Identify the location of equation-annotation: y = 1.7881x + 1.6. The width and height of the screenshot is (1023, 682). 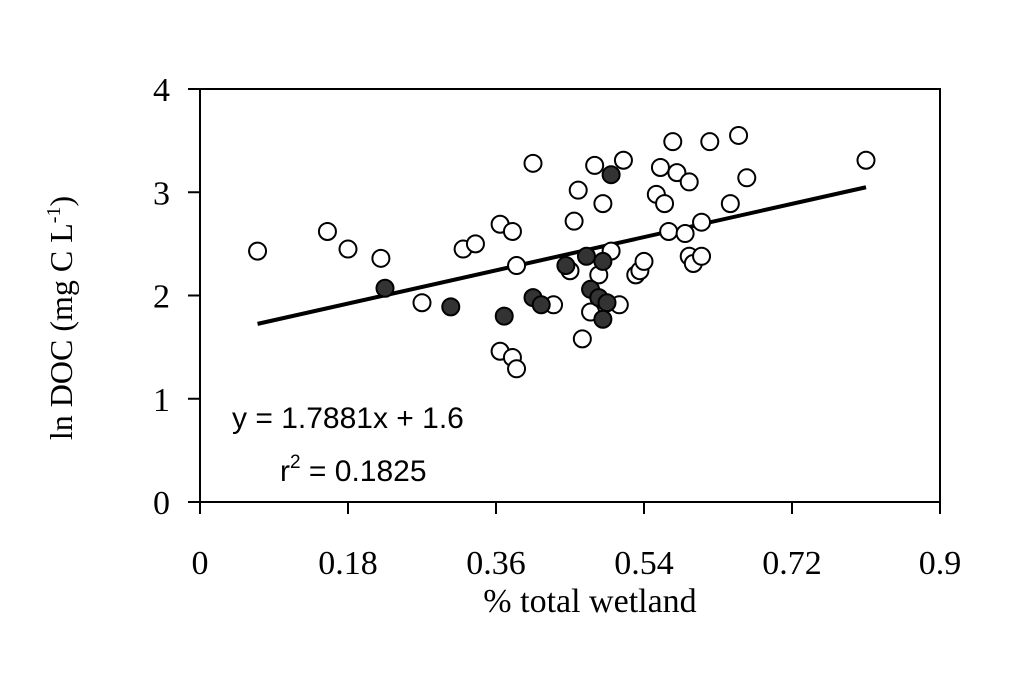
(348, 418).